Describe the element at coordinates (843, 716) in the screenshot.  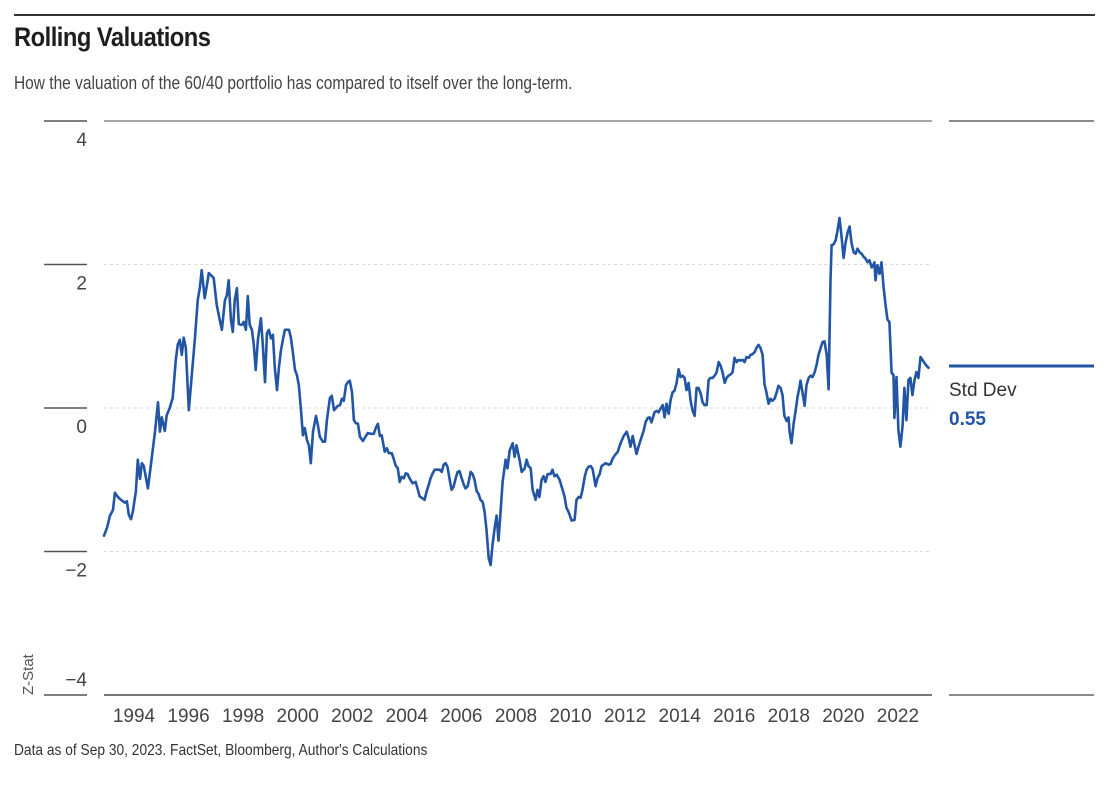
I see `x-tick-label: 2020` at that location.